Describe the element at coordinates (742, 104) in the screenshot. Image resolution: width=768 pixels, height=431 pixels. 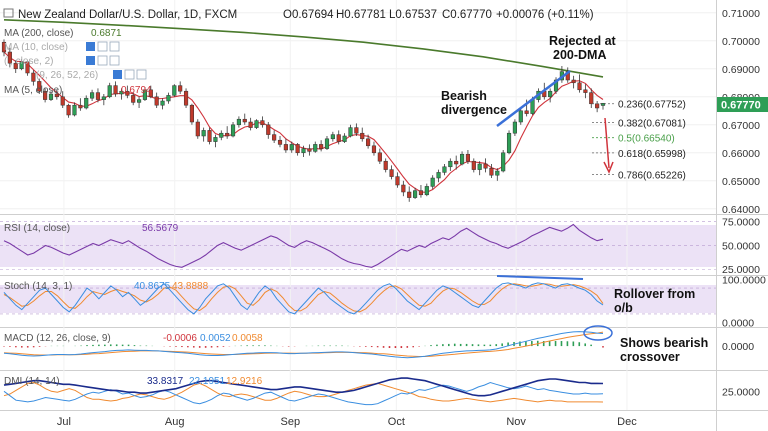
I see `last-price-tag: 0.67770` at that location.